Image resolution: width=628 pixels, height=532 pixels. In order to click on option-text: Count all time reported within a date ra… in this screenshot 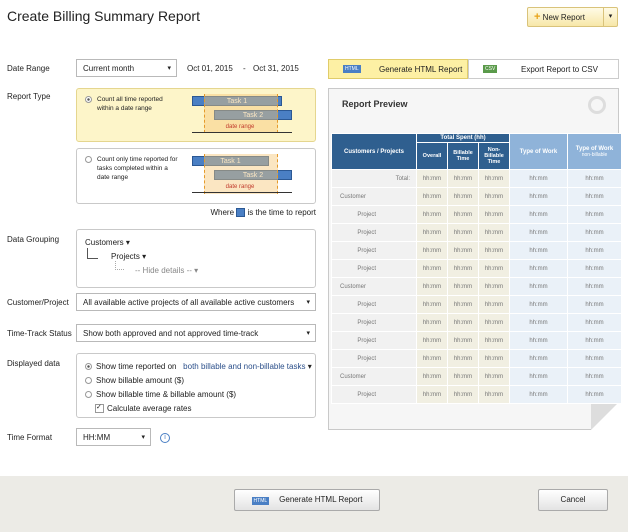, I will do `click(132, 104)`.